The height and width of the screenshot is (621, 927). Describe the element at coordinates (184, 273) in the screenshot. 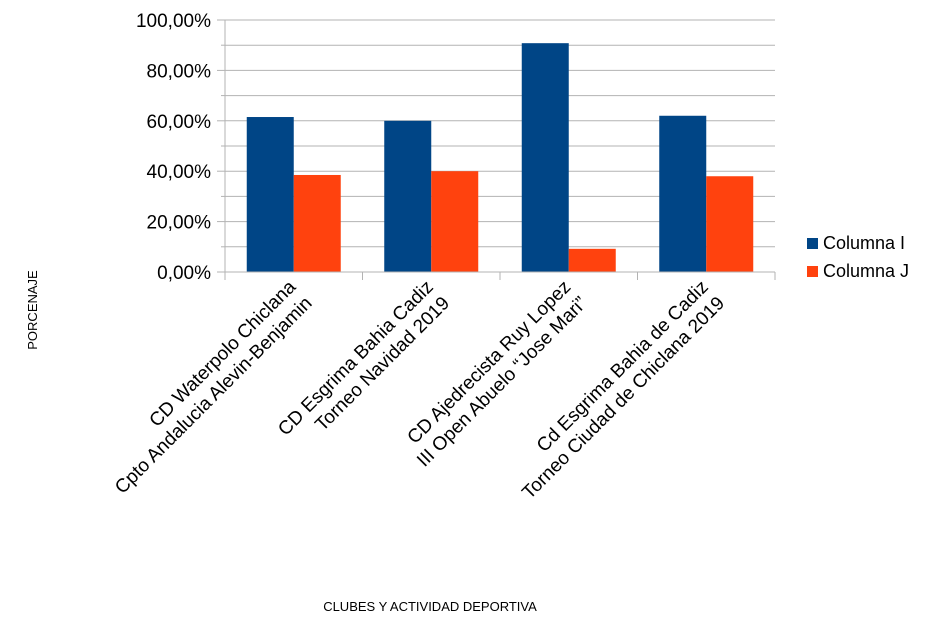

I see `y-tick-label: 0,00%` at that location.